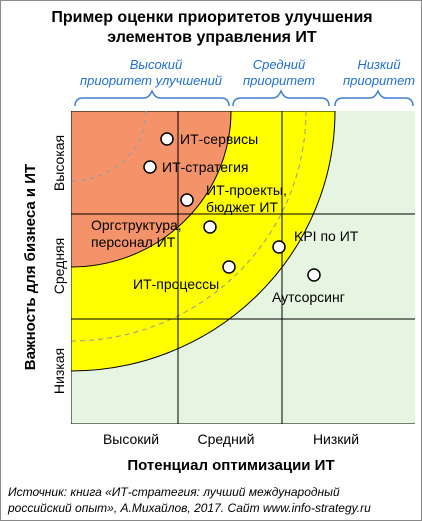  Describe the element at coordinates (379, 80) in the screenshot. I see `low-priority-line-2: приоритет` at that location.